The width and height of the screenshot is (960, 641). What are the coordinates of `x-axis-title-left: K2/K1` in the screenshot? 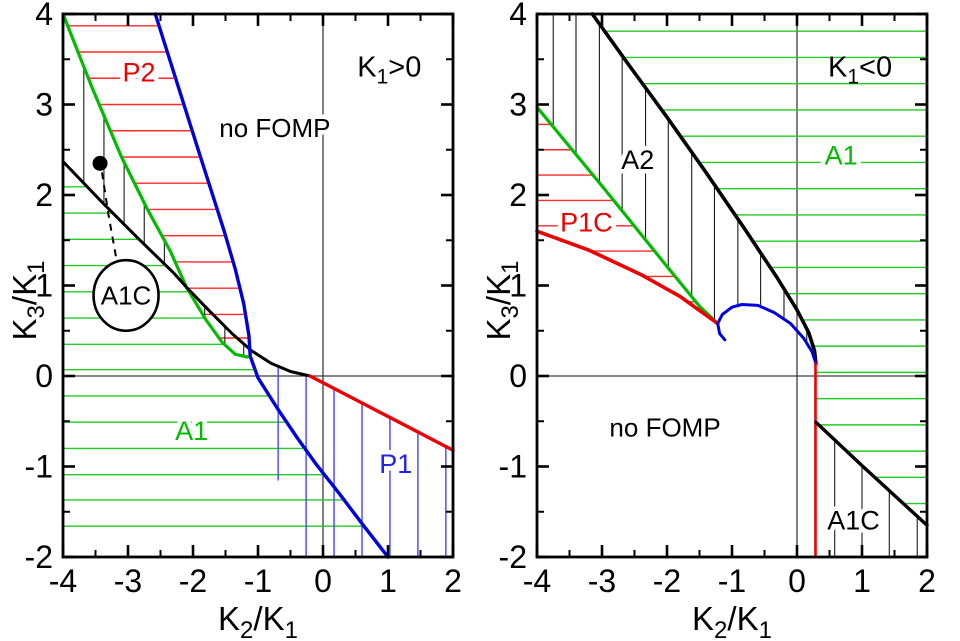 It's located at (258, 620).